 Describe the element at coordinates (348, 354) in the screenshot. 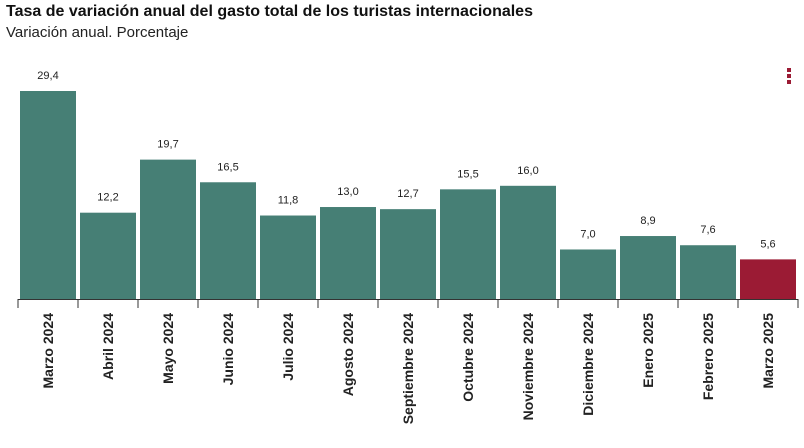

I see `x-tick-label-6: Agosto 2024` at that location.